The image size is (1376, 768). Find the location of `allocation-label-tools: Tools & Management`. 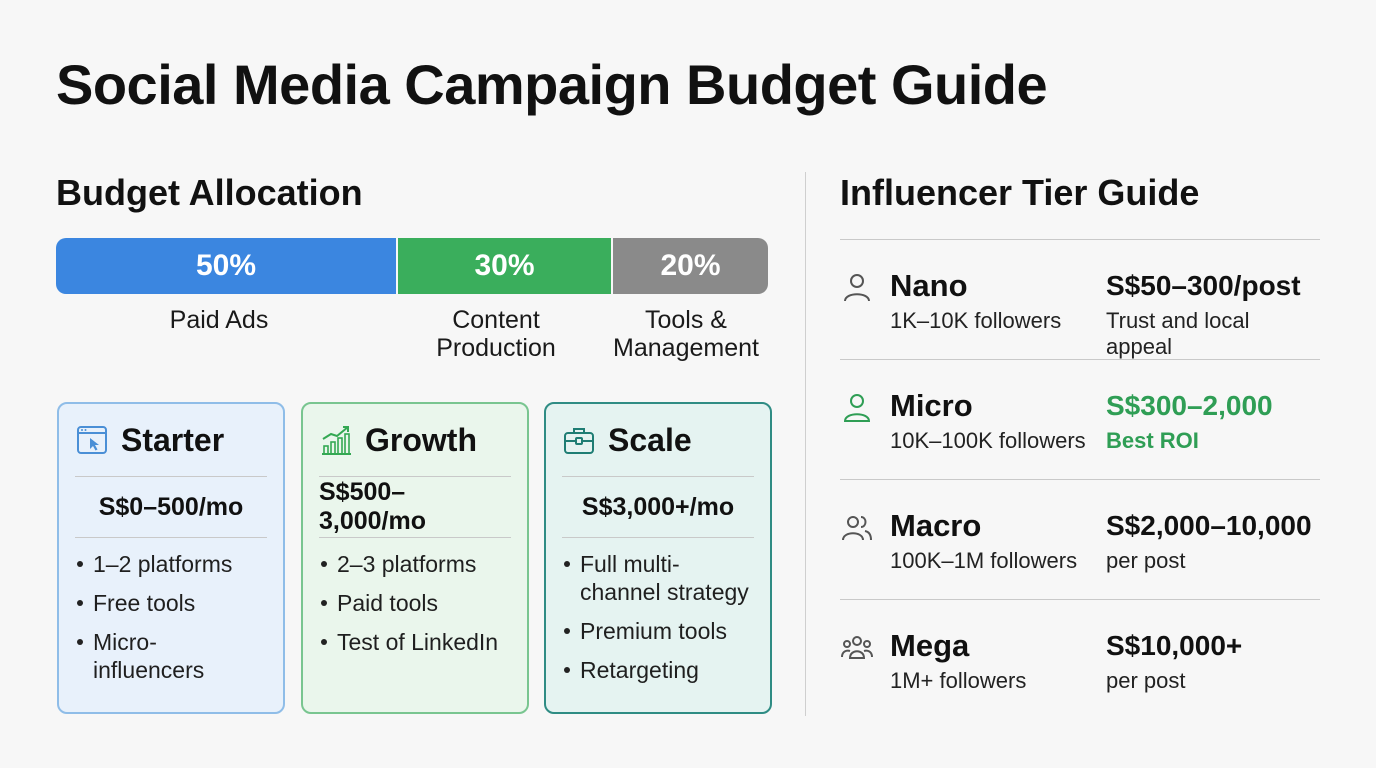

allocation-label-tools: Tools & Management is located at coordinates (686, 334).